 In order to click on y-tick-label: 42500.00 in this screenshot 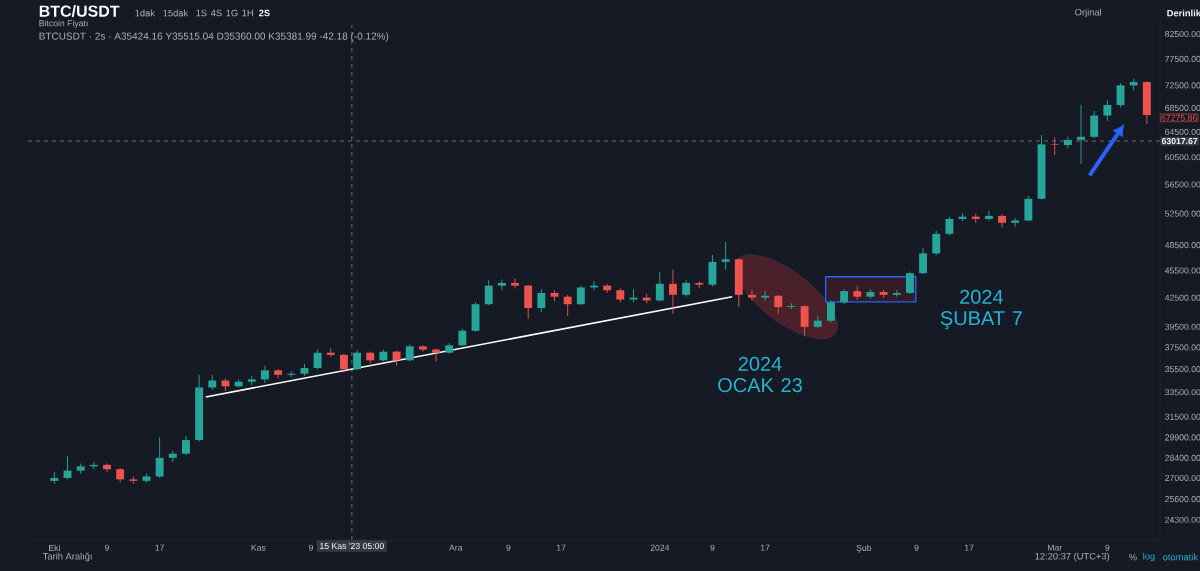, I will do `click(1182, 297)`.